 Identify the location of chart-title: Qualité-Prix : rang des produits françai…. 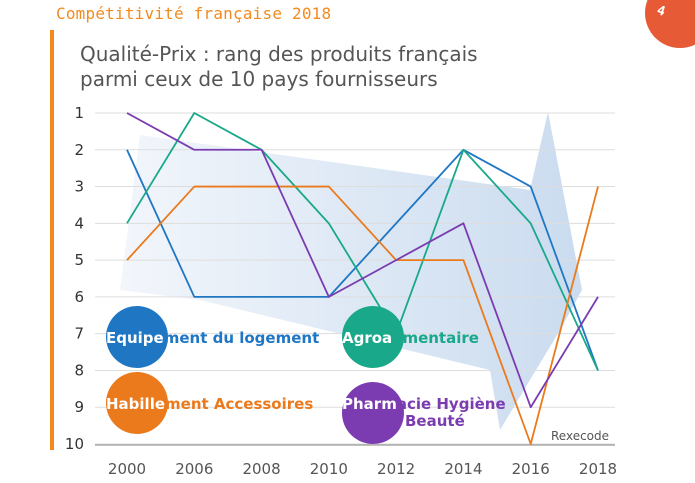
(279, 67).